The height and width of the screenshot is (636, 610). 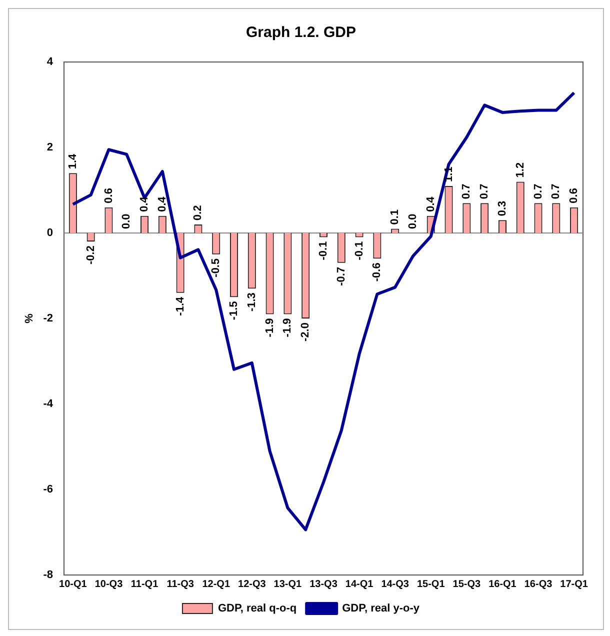 I want to click on data-label: 0.3, so click(x=502, y=208).